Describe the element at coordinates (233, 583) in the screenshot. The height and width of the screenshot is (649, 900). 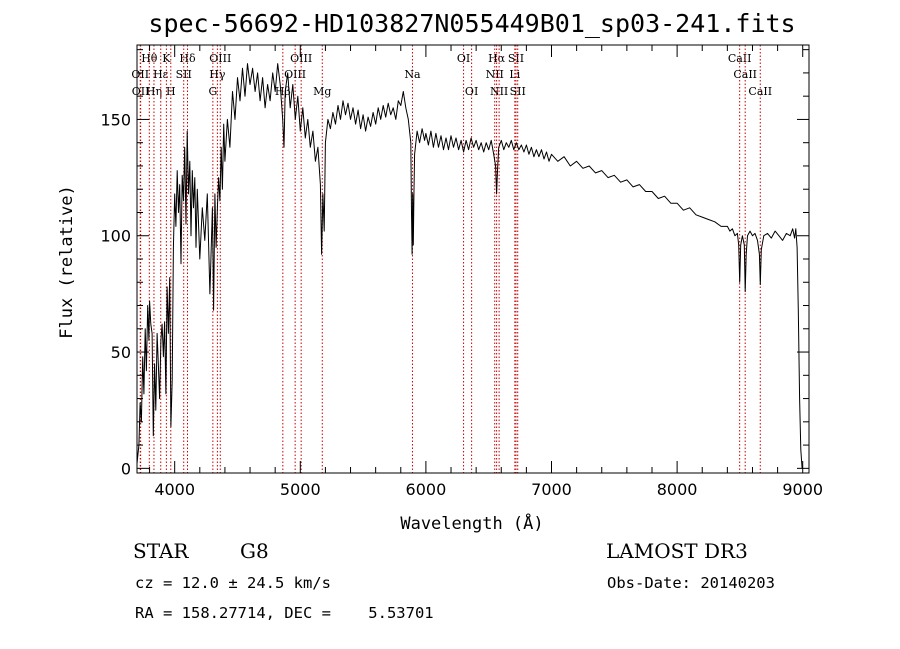
I see `redshift-cz: cz = 12.0 ± 24.5 km/s` at that location.